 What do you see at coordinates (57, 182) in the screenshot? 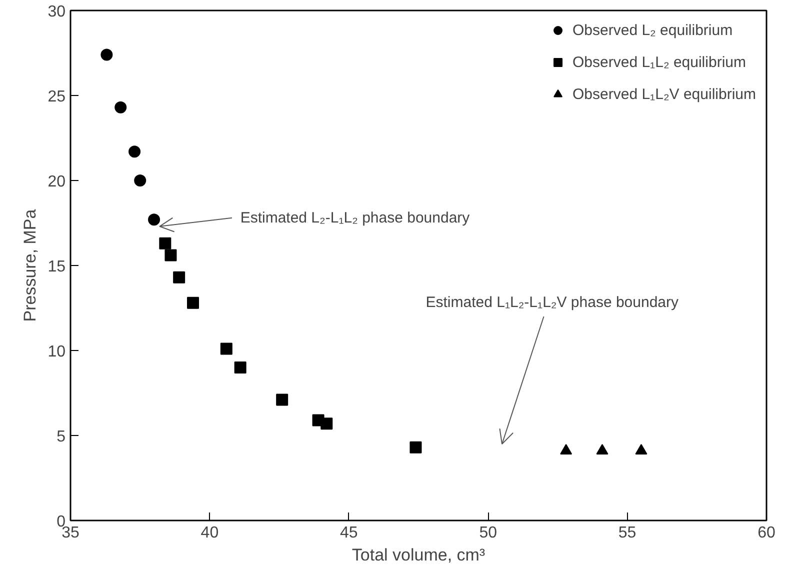
I see `y-tick-label: 20` at bounding box center [57, 182].